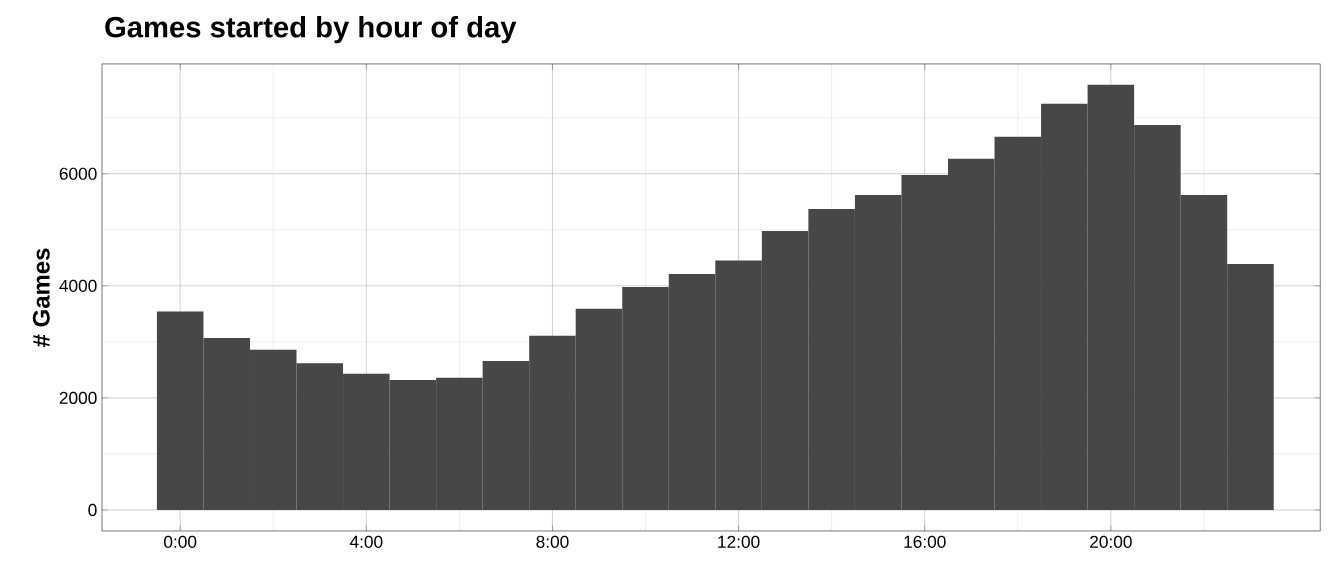 This screenshot has width=1344, height=576. I want to click on x-tick-label: 20:00, so click(1111, 541).